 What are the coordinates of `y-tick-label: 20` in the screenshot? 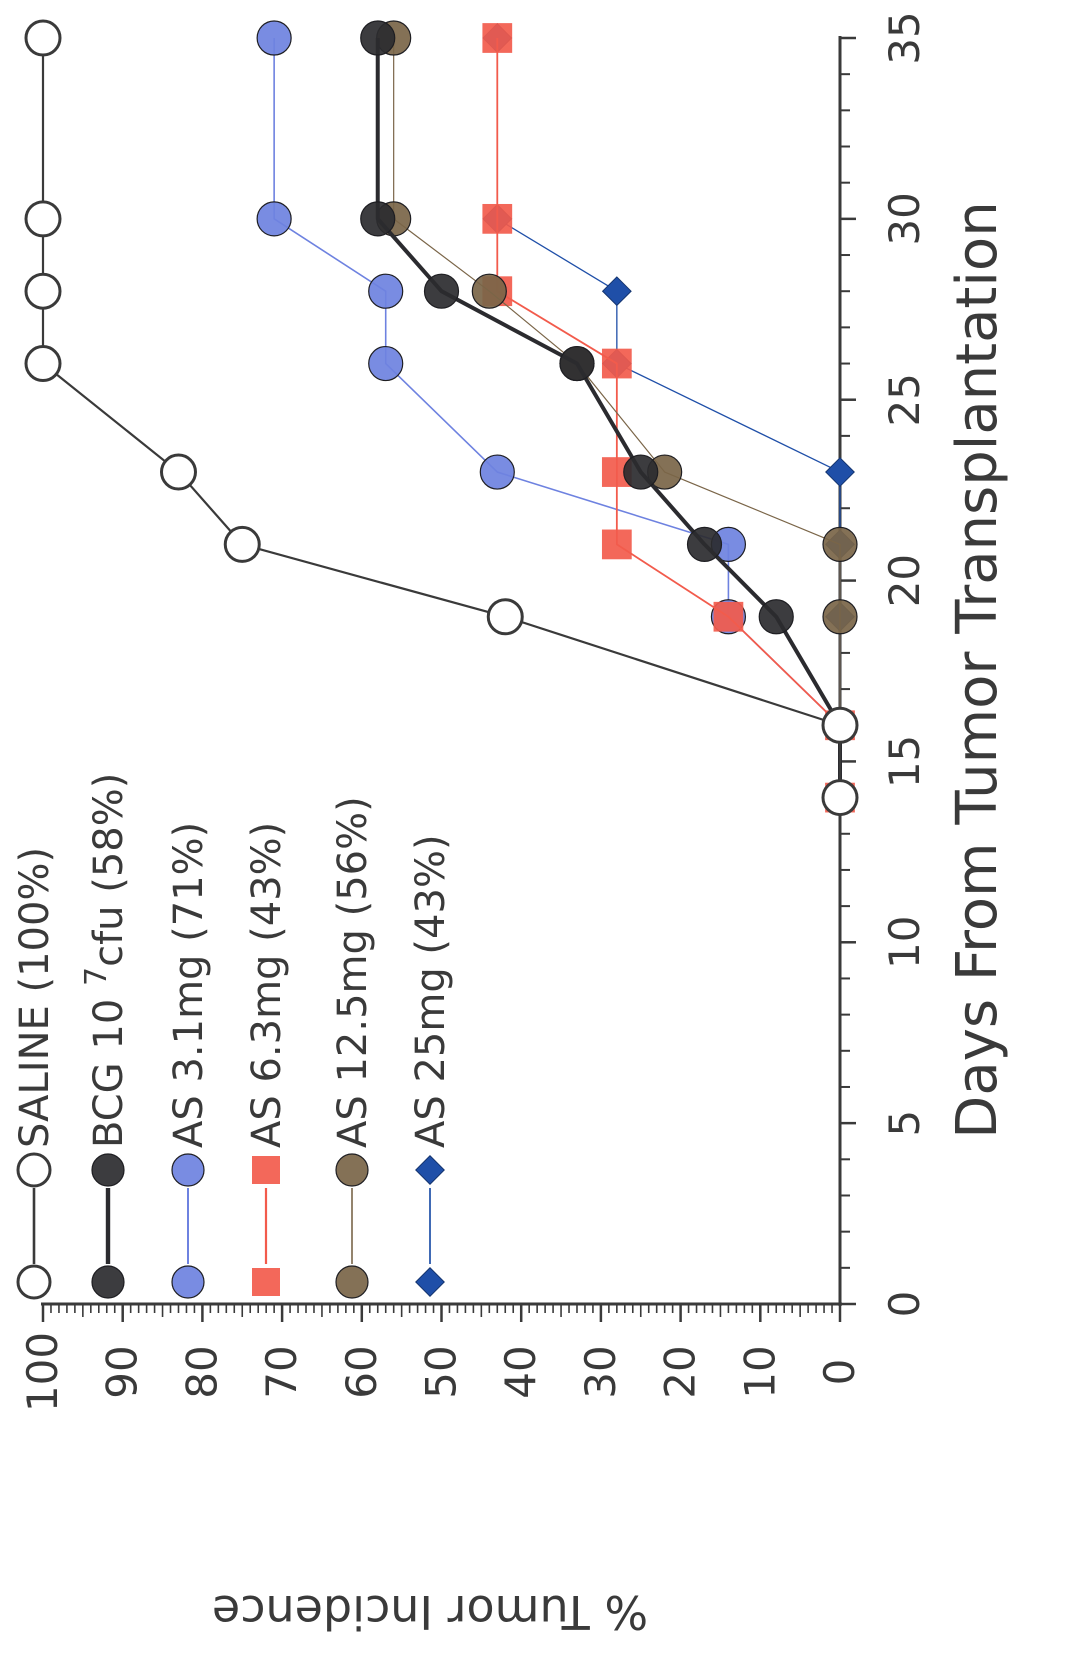 It's located at (680, 1371).